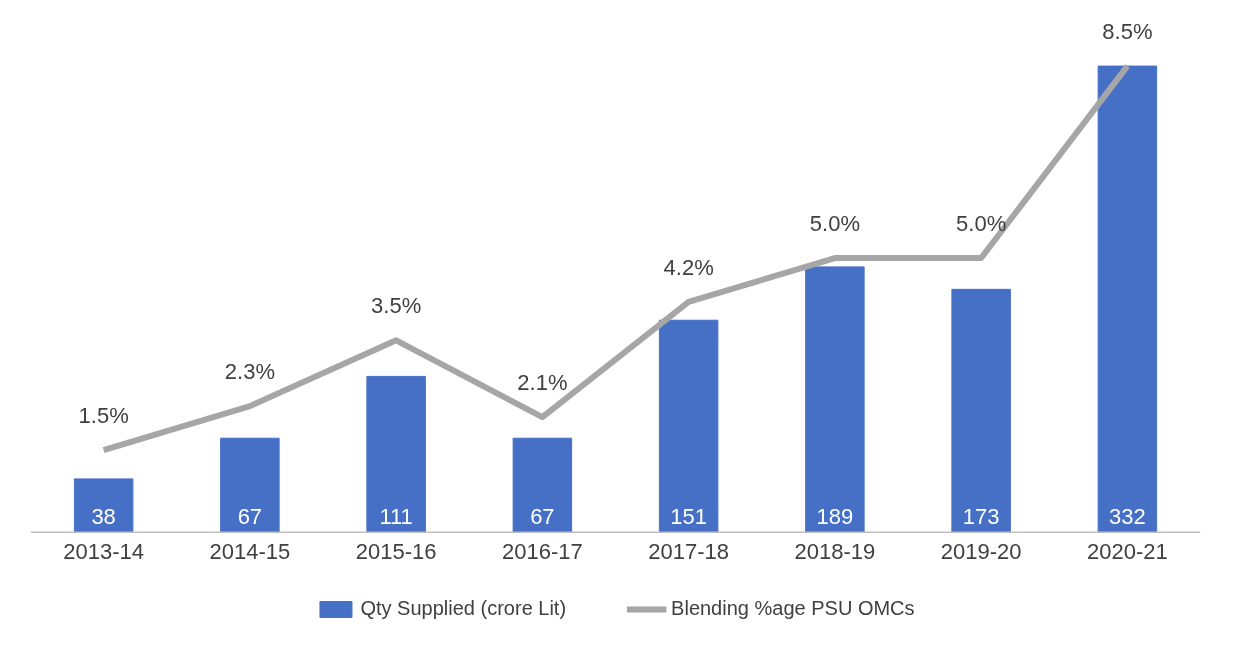 The width and height of the screenshot is (1246, 655). What do you see at coordinates (688, 267) in the screenshot?
I see `data-label: 4.2%` at bounding box center [688, 267].